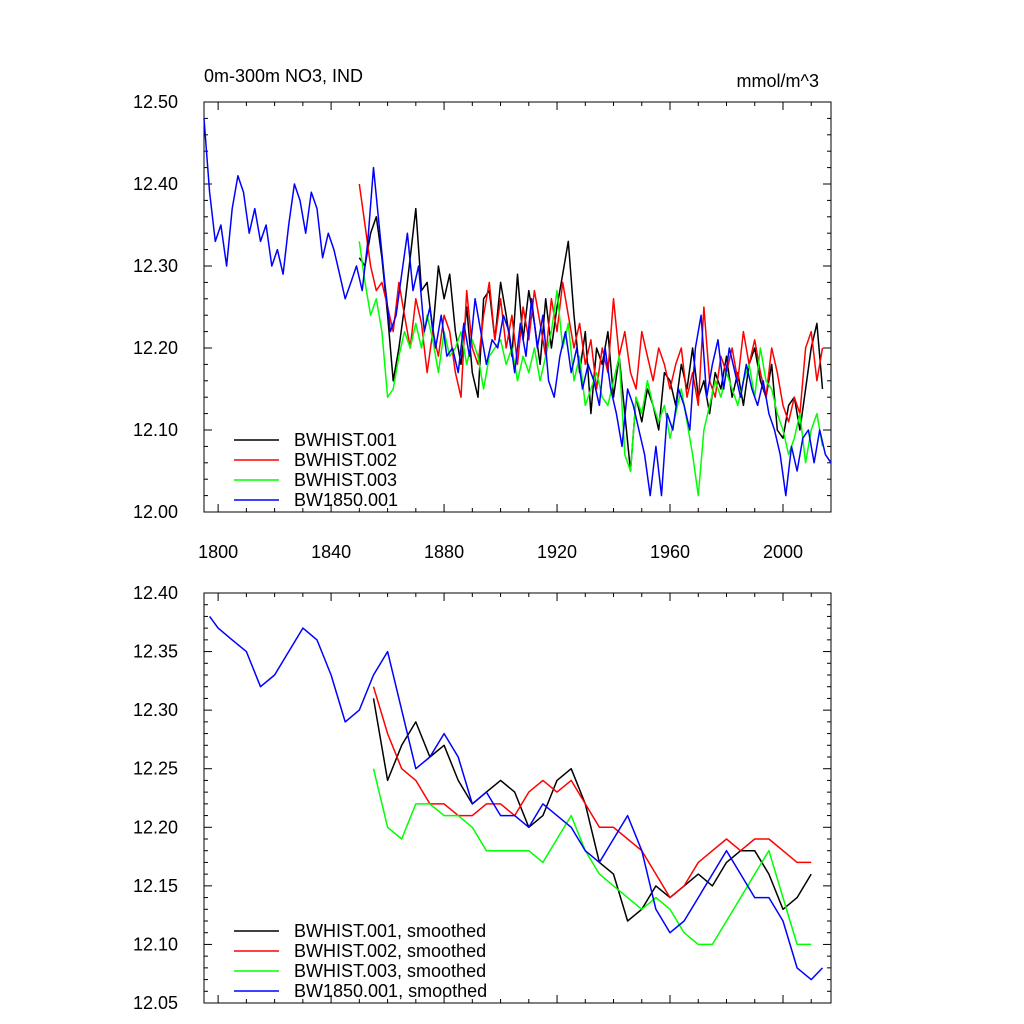  I want to click on x-tick-label: 1880, so click(444, 552).